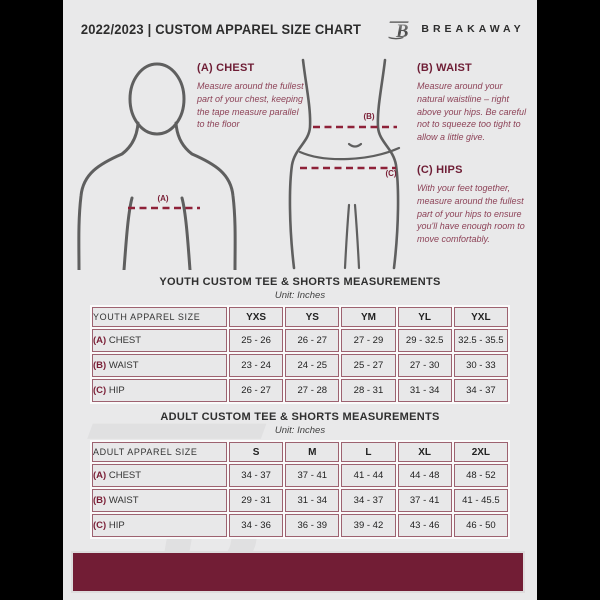  Describe the element at coordinates (256, 317) in the screenshot. I see `youth-size-yxs: YXS` at that location.